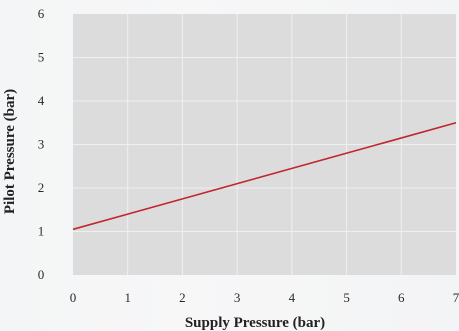 This screenshot has width=459, height=331. I want to click on x-tick-label: 6, so click(401, 297).